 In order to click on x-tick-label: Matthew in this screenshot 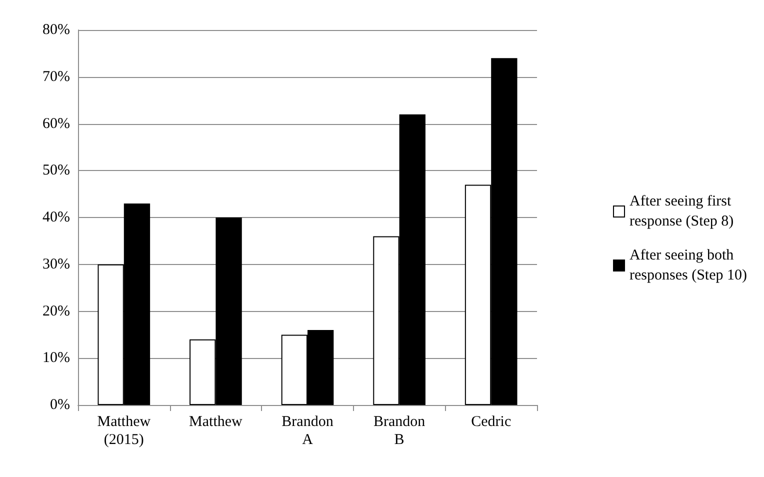, I will do `click(216, 422)`.